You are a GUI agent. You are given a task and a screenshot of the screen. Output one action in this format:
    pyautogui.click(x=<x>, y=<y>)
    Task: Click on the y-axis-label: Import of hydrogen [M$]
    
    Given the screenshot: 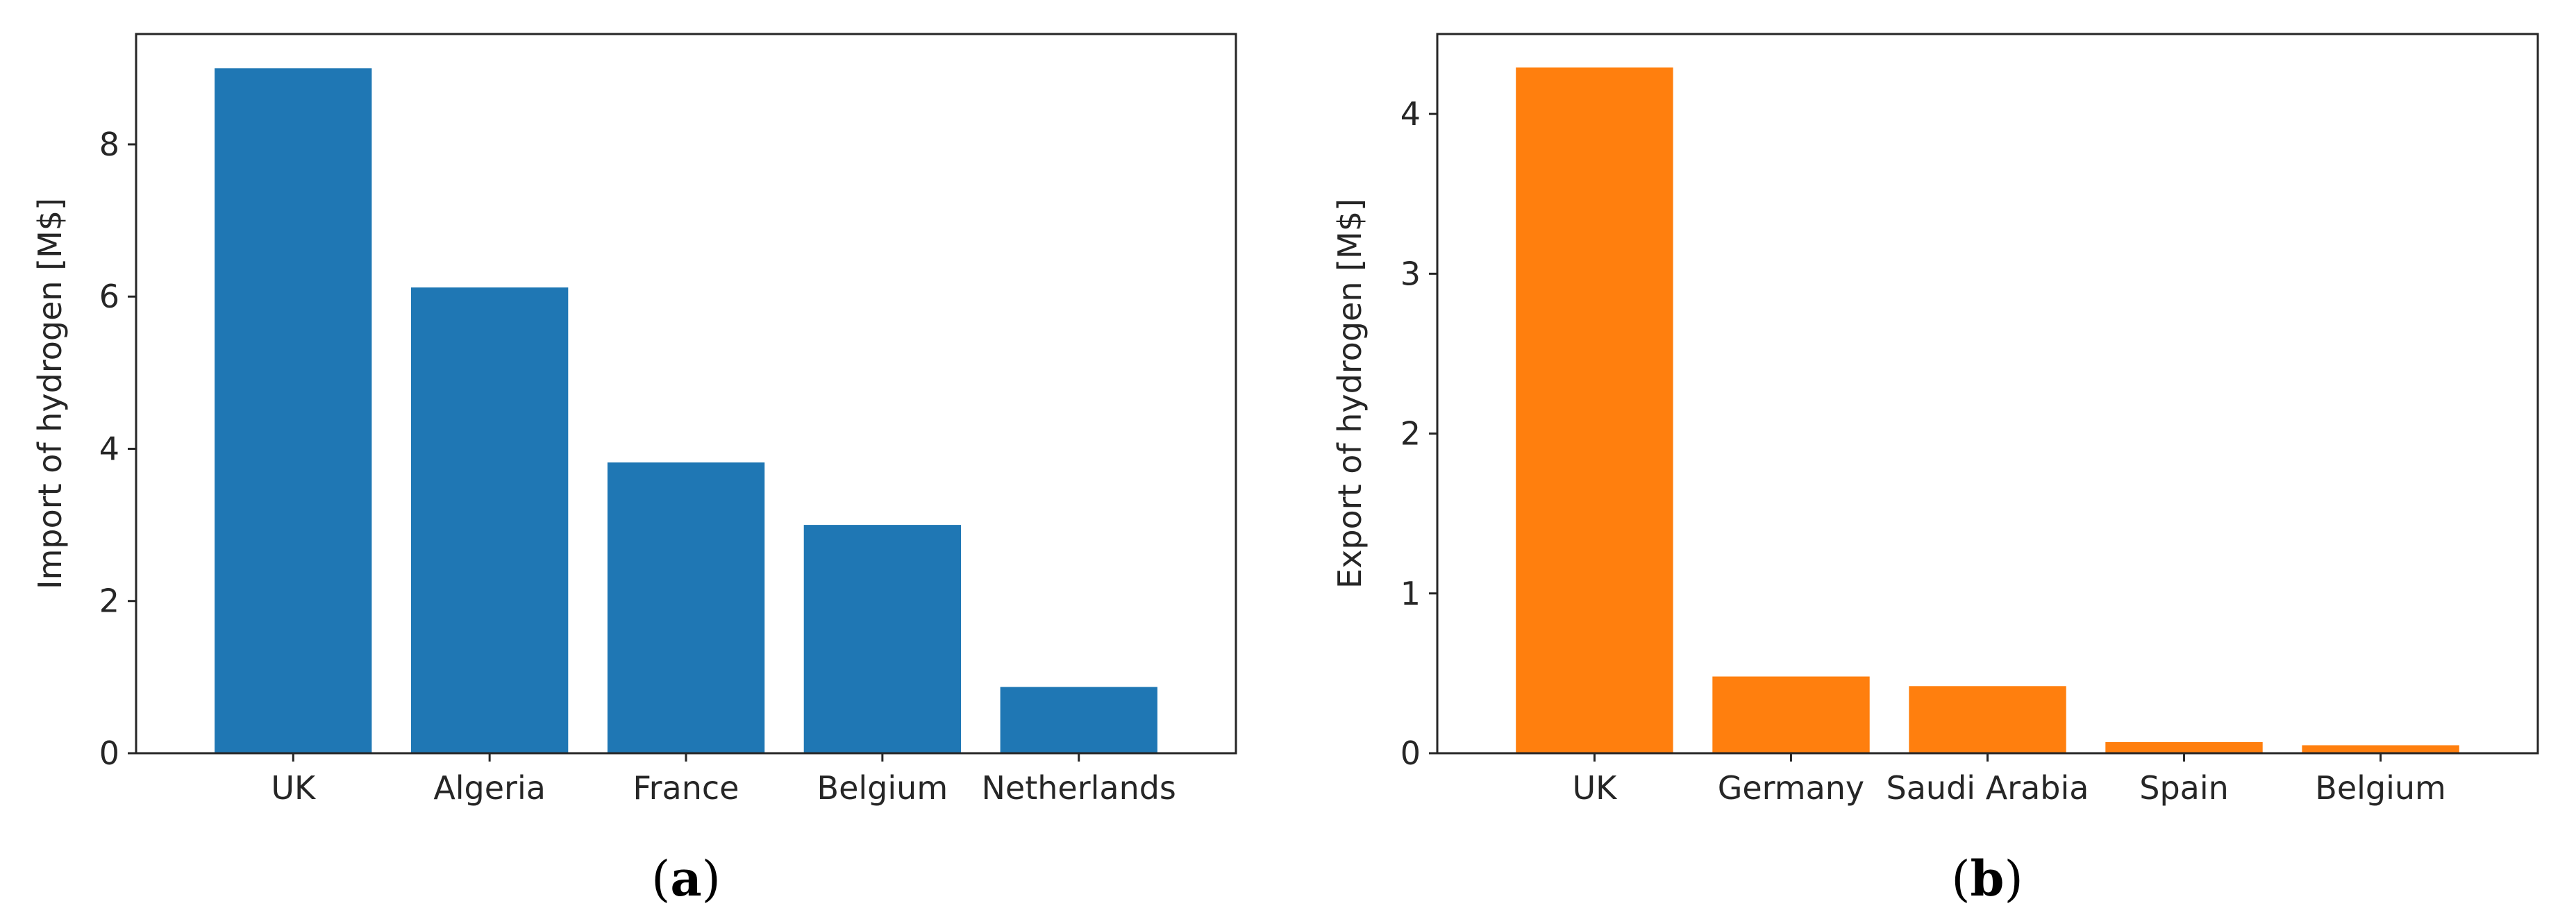 What is the action you would take?
    pyautogui.click(x=50, y=393)
    